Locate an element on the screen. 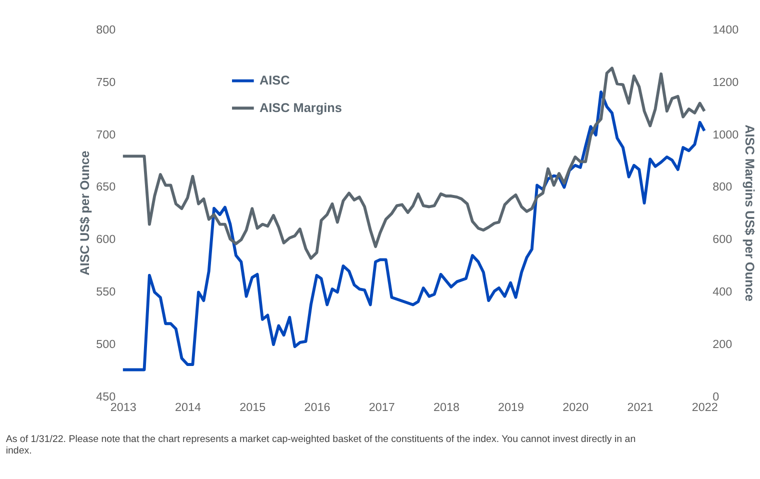  x-tick-label: 2017 is located at coordinates (381, 407).